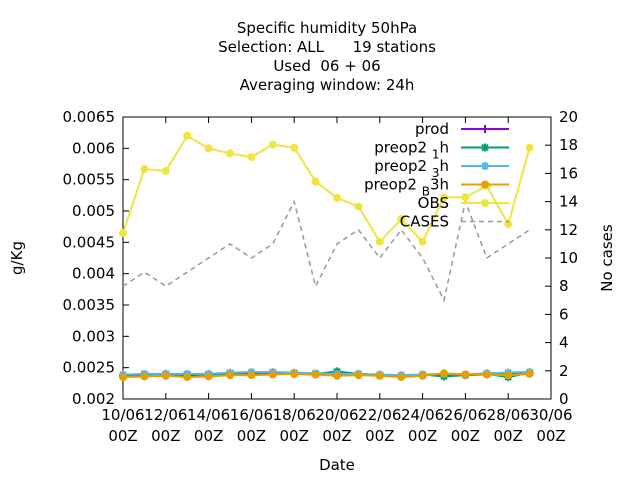 This screenshot has height=480, width=640. What do you see at coordinates (89, 368) in the screenshot?
I see `y-tick-label: 0.0025` at bounding box center [89, 368].